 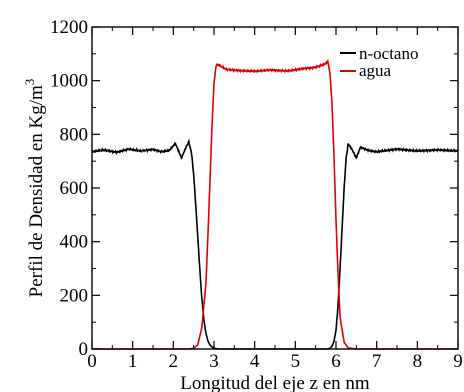 I want to click on x-tick-label-4: 4, so click(x=255, y=361).